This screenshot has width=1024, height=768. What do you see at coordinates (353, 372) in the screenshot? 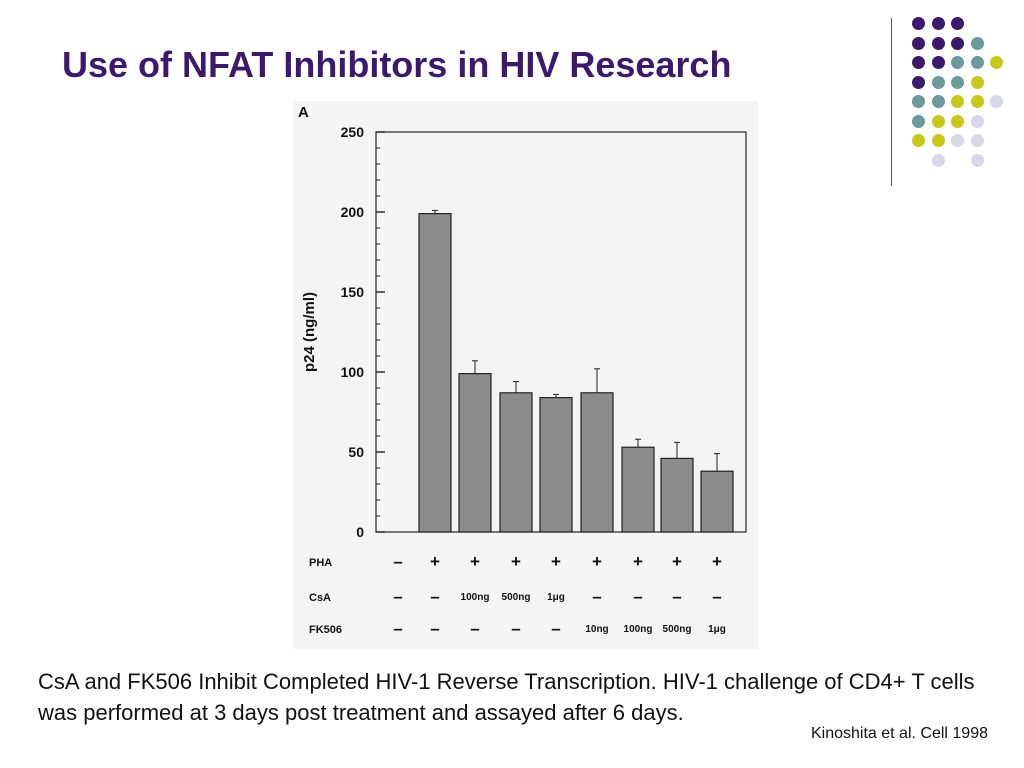
I see `y-tick-label: 100` at bounding box center [353, 372].